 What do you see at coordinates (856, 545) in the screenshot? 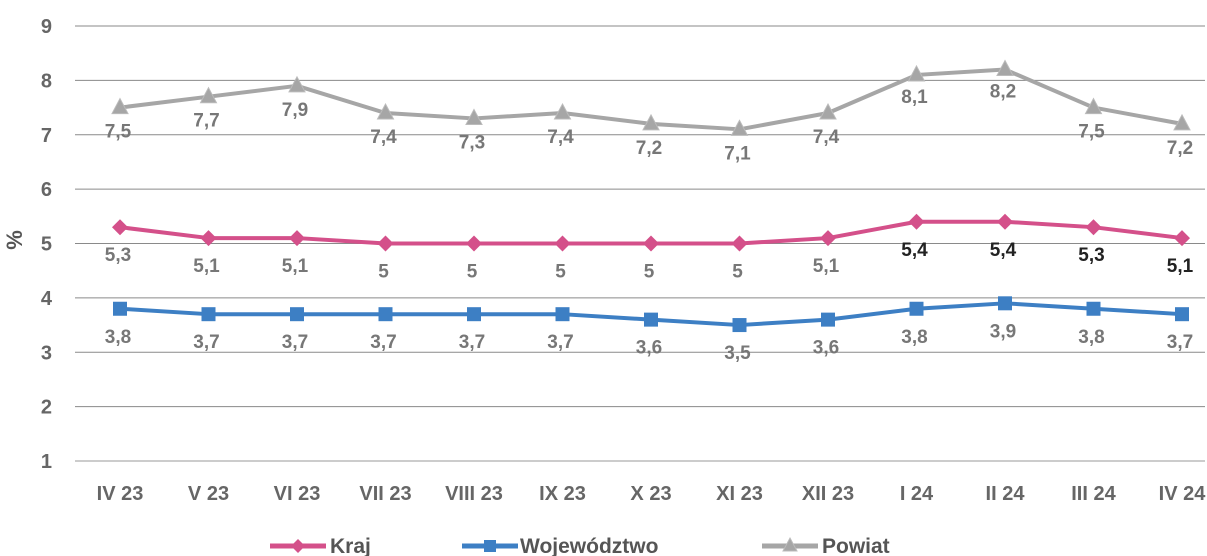
I see `legend-label: Powiat` at bounding box center [856, 545].